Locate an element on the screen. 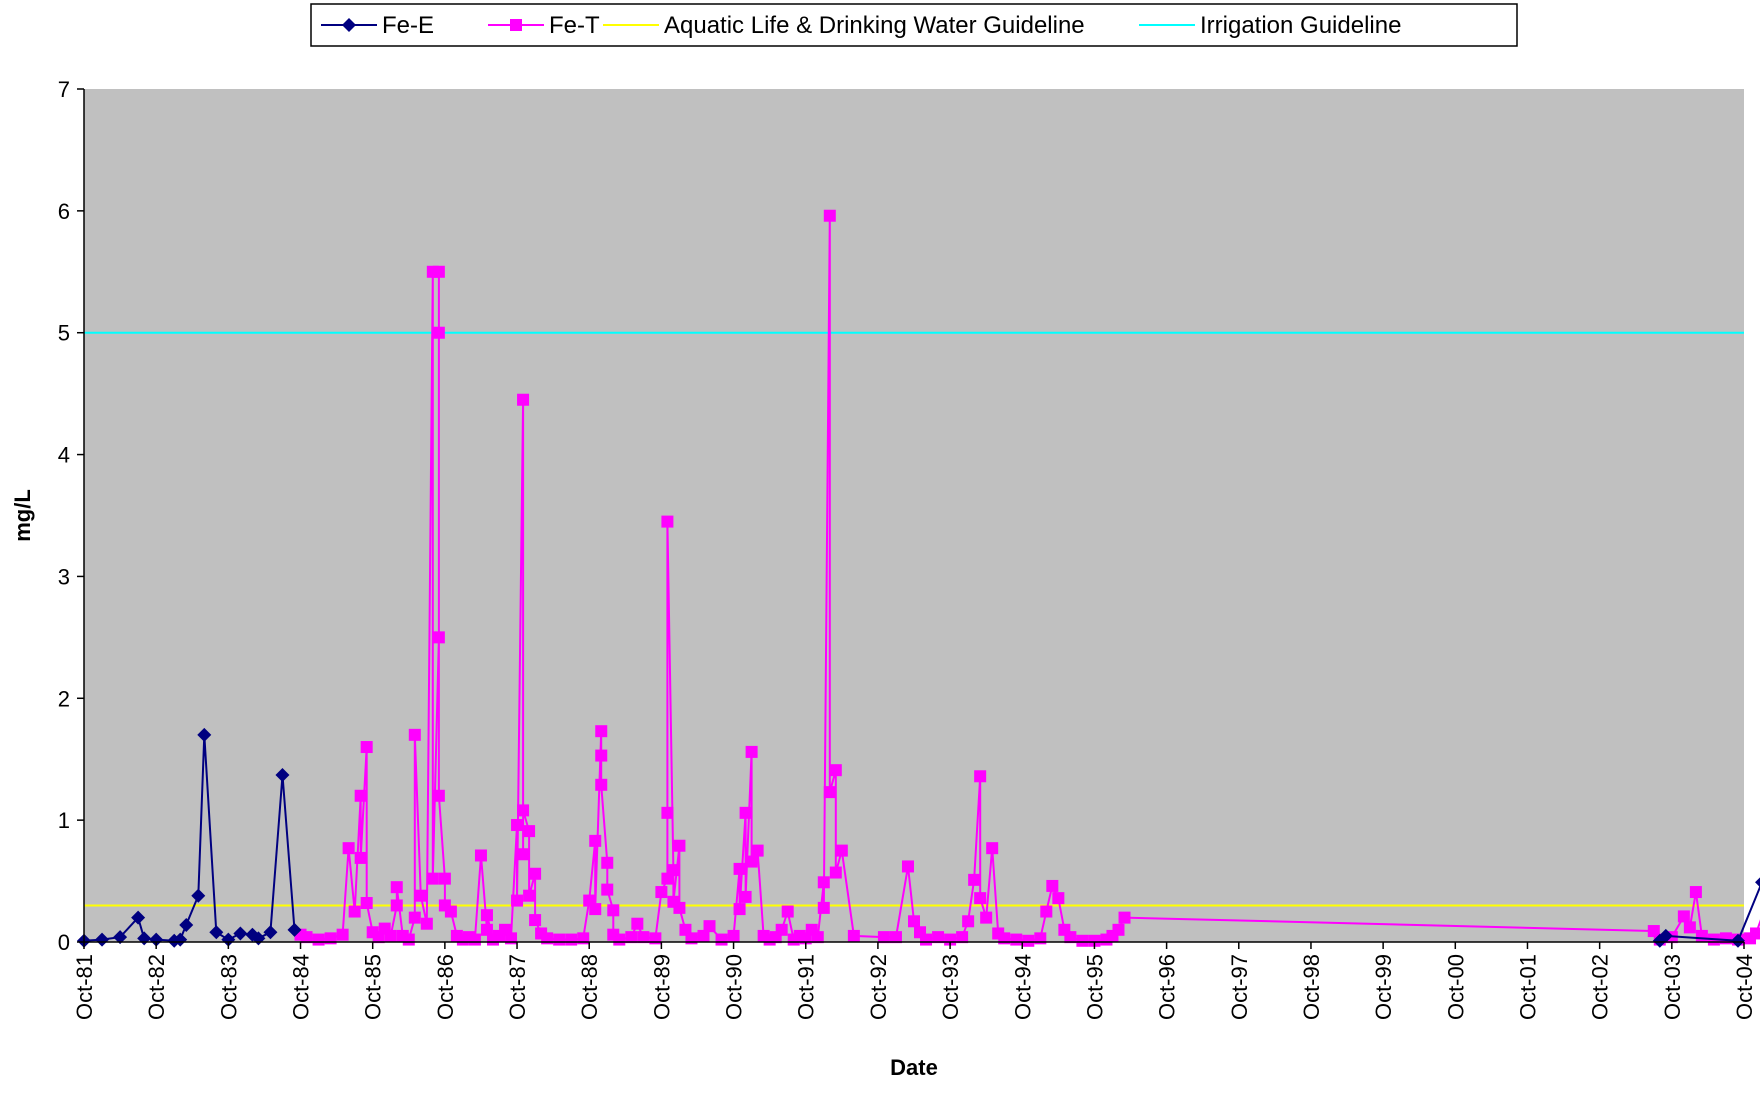 The height and width of the screenshot is (1093, 1760). x-tick-label: Oct-81 is located at coordinates (84, 987).